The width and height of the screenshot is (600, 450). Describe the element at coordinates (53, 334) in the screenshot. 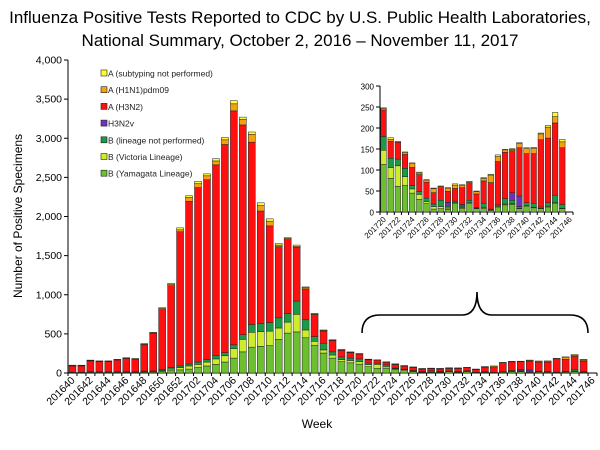

I see `main-y-tick-label: 500` at that location.